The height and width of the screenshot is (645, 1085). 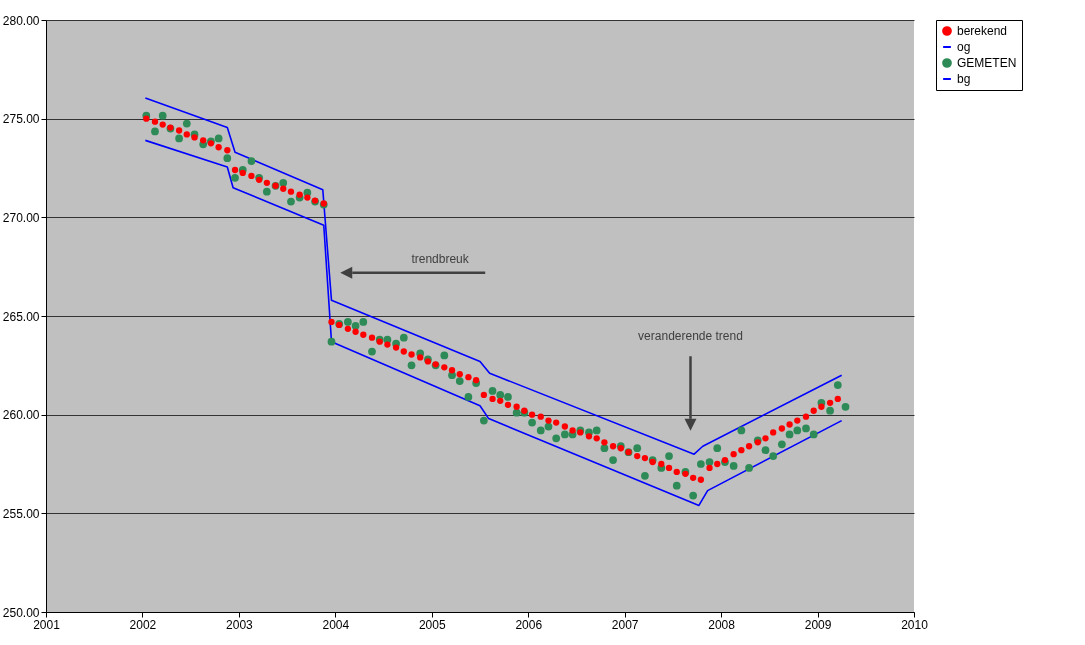 I want to click on legend-label: bg, so click(x=964, y=79).